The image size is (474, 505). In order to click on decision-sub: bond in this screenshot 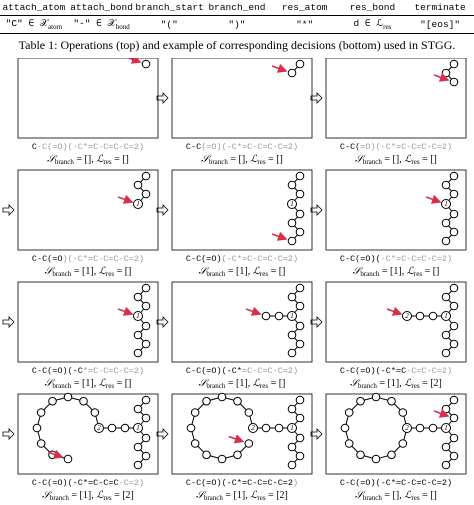, I will do `click(122, 26)`.